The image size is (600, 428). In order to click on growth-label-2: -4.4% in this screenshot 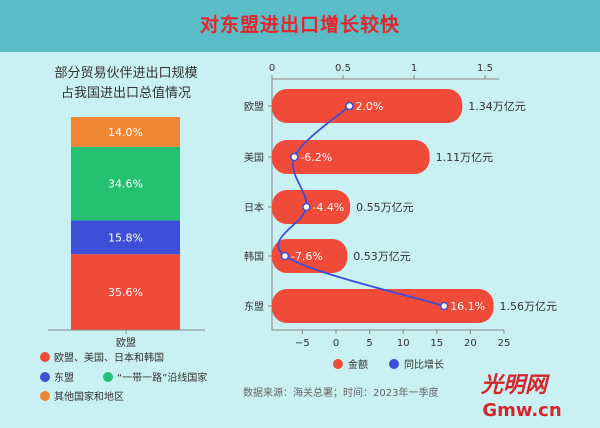, I will do `click(328, 207)`.